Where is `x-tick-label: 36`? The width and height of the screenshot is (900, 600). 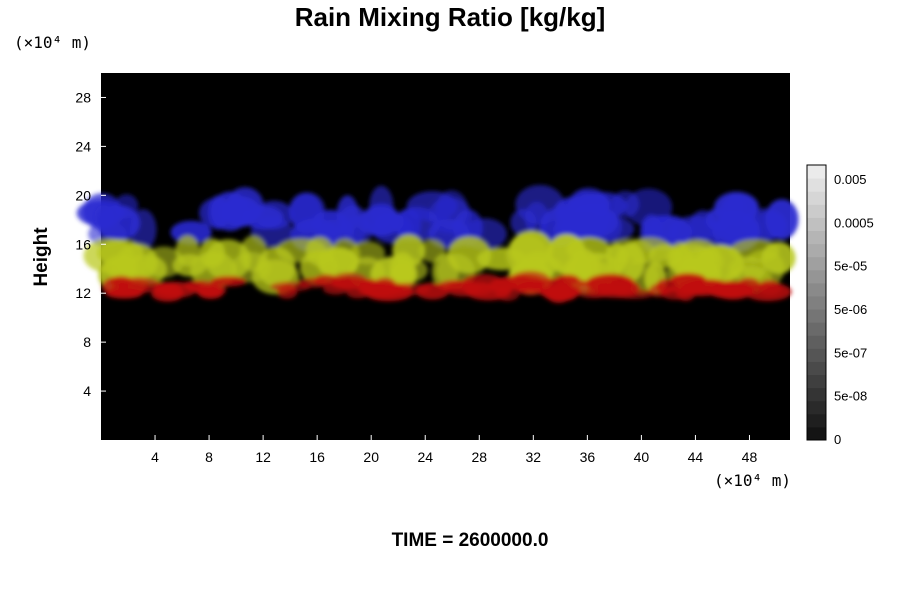 x-tick-label: 36 is located at coordinates (588, 457).